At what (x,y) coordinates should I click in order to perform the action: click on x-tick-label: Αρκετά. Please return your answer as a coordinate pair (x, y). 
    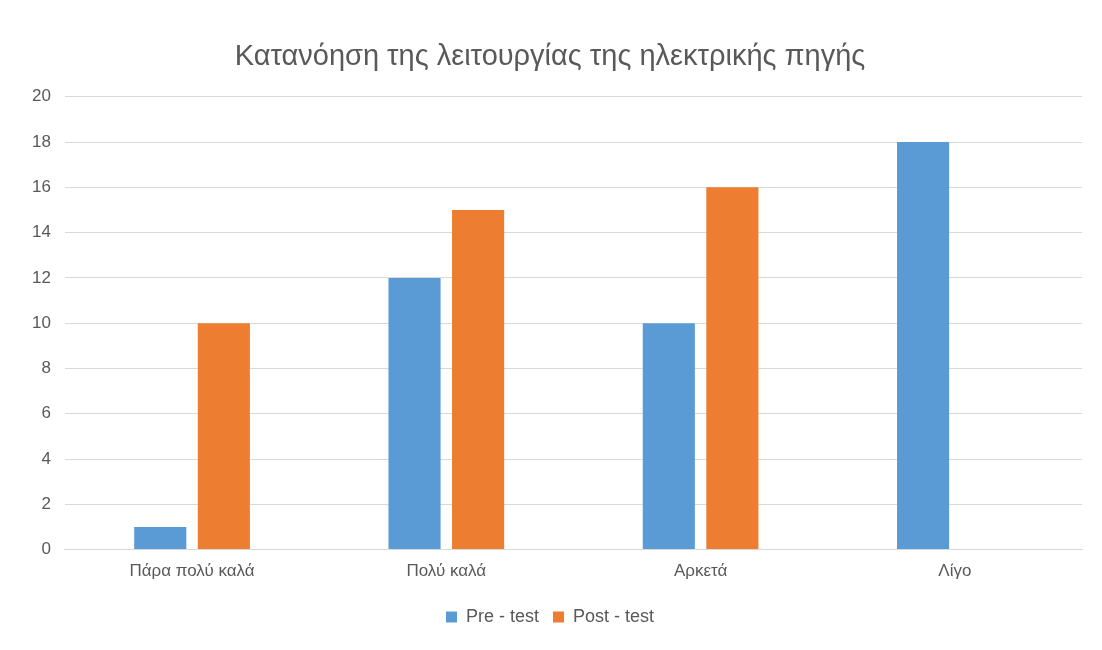
    Looking at the image, I should click on (700, 571).